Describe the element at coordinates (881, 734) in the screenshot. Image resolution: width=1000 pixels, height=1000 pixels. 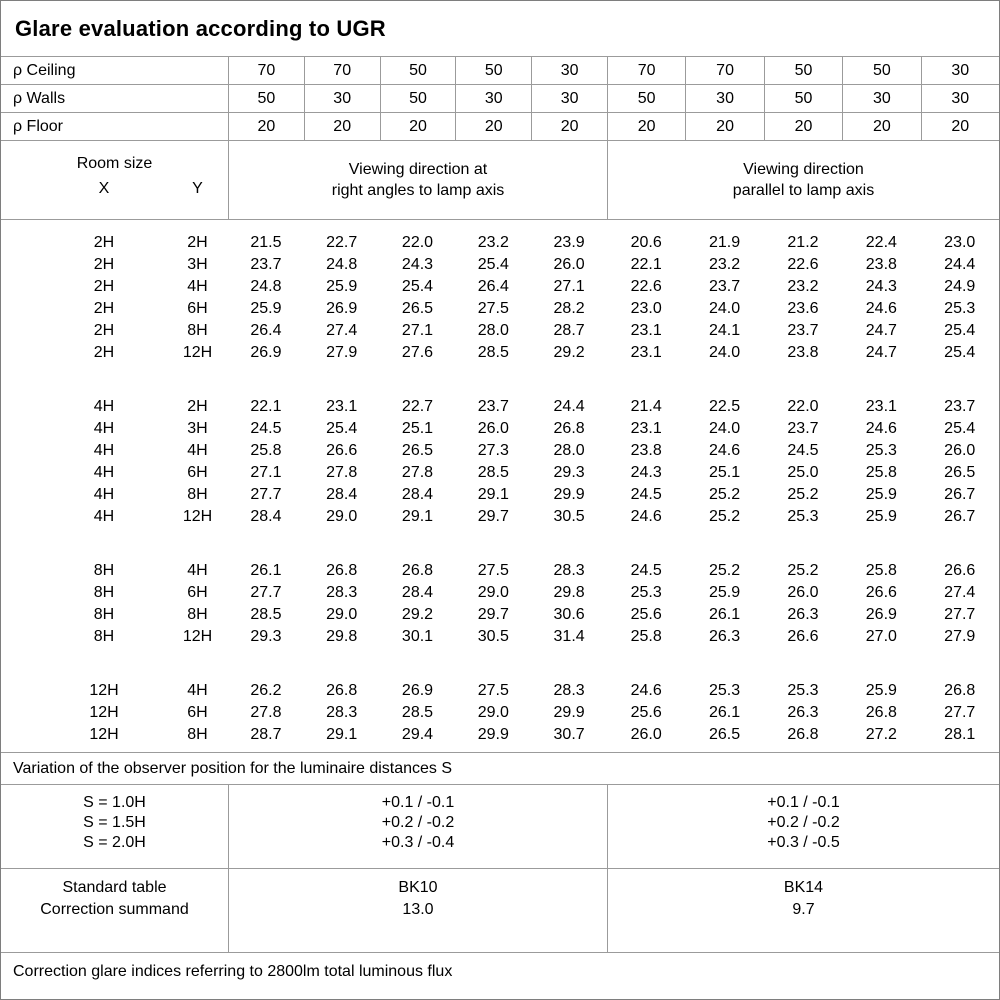
I see `ugr-value: 27.2` at that location.